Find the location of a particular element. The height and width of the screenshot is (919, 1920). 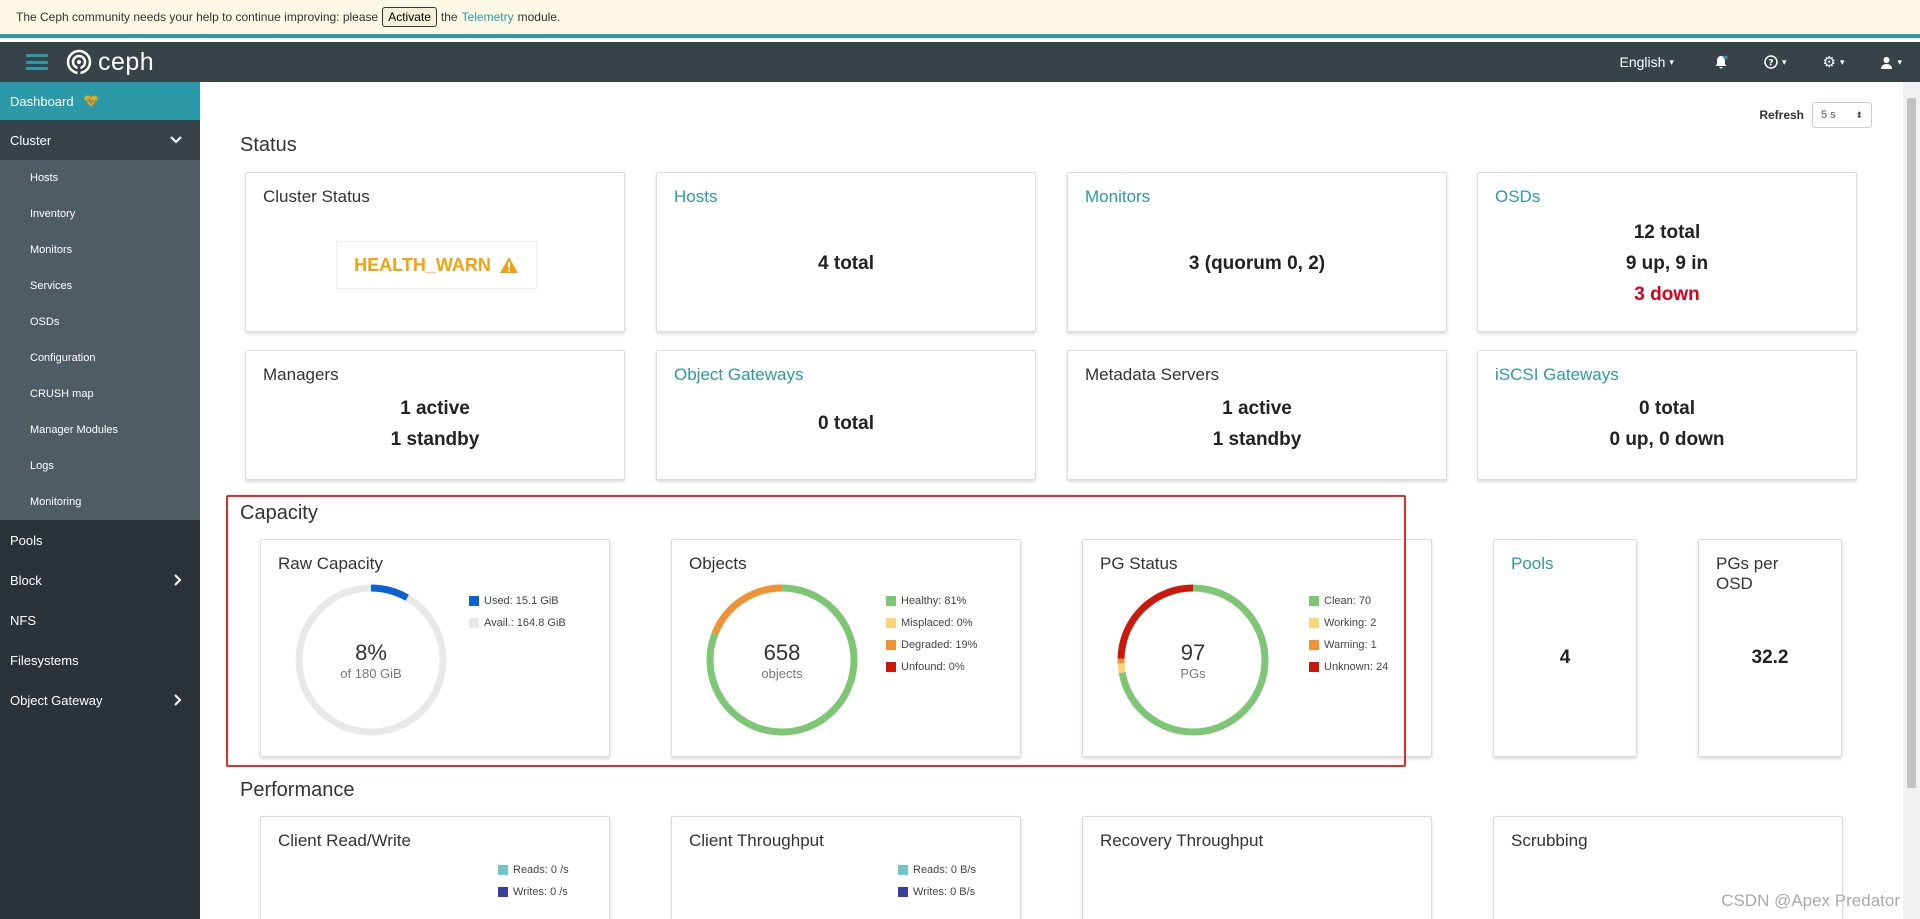

watermark: CSDN @Apex Predator is located at coordinates (1810, 900).